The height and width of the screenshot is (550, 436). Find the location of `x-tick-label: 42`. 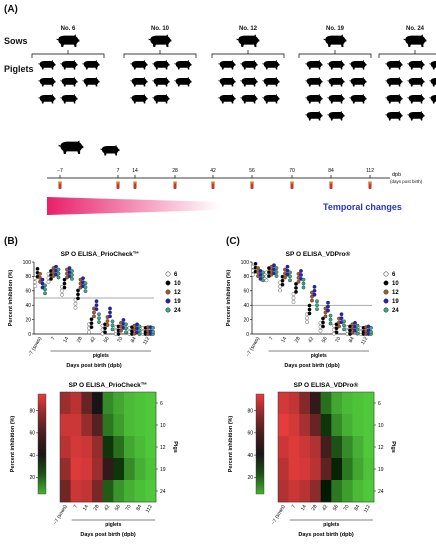

x-tick-label: 42 is located at coordinates (325, 508).